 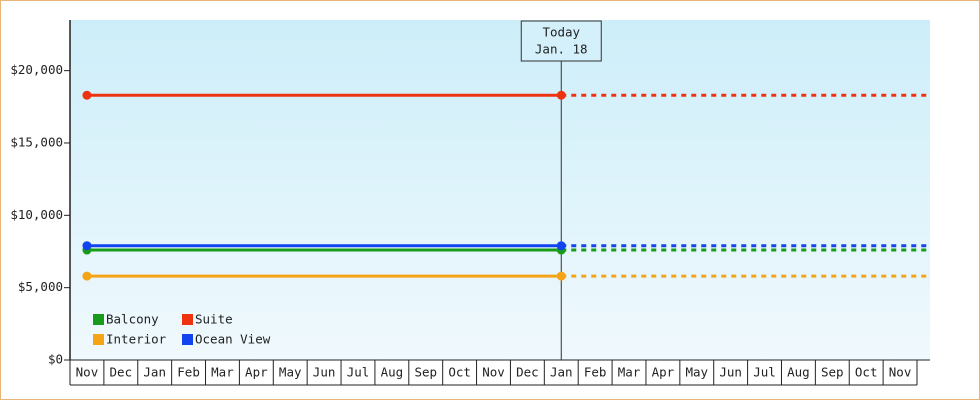 What do you see at coordinates (36, 141) in the screenshot?
I see `y-tick-label: $15,000` at bounding box center [36, 141].